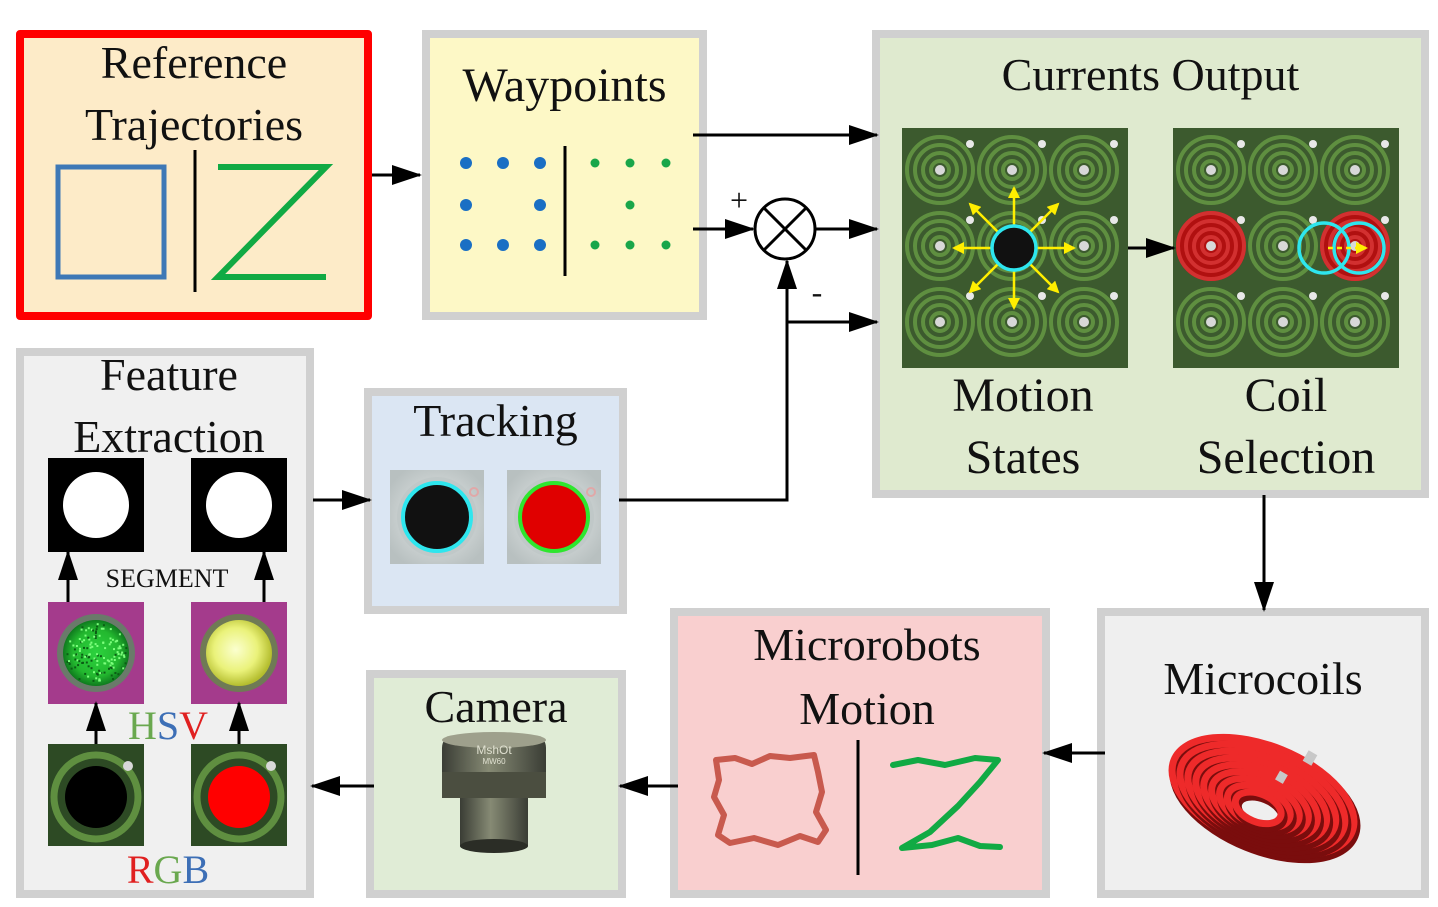  I want to click on camera-block, so click(496, 784).